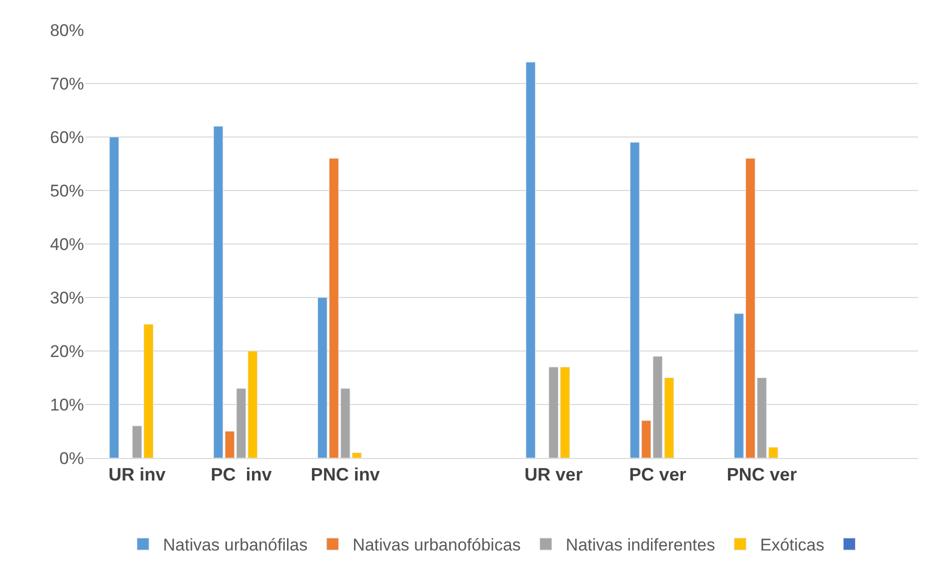  I want to click on x-tick-label: PNC ver, so click(761, 474).